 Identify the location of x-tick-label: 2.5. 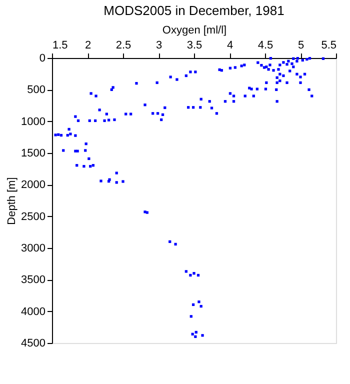
(124, 46).